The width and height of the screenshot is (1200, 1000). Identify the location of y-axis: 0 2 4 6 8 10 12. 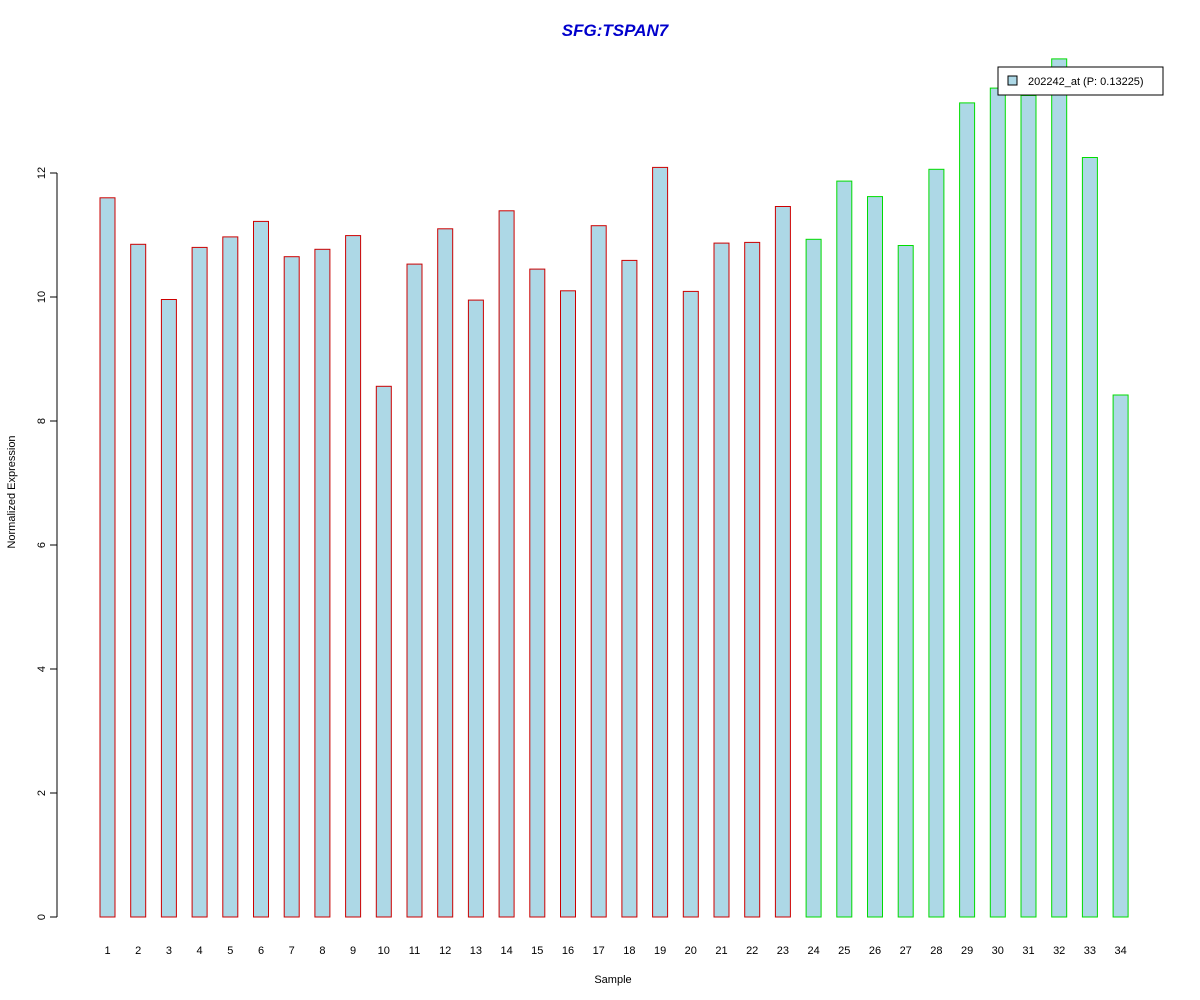
(47, 543).